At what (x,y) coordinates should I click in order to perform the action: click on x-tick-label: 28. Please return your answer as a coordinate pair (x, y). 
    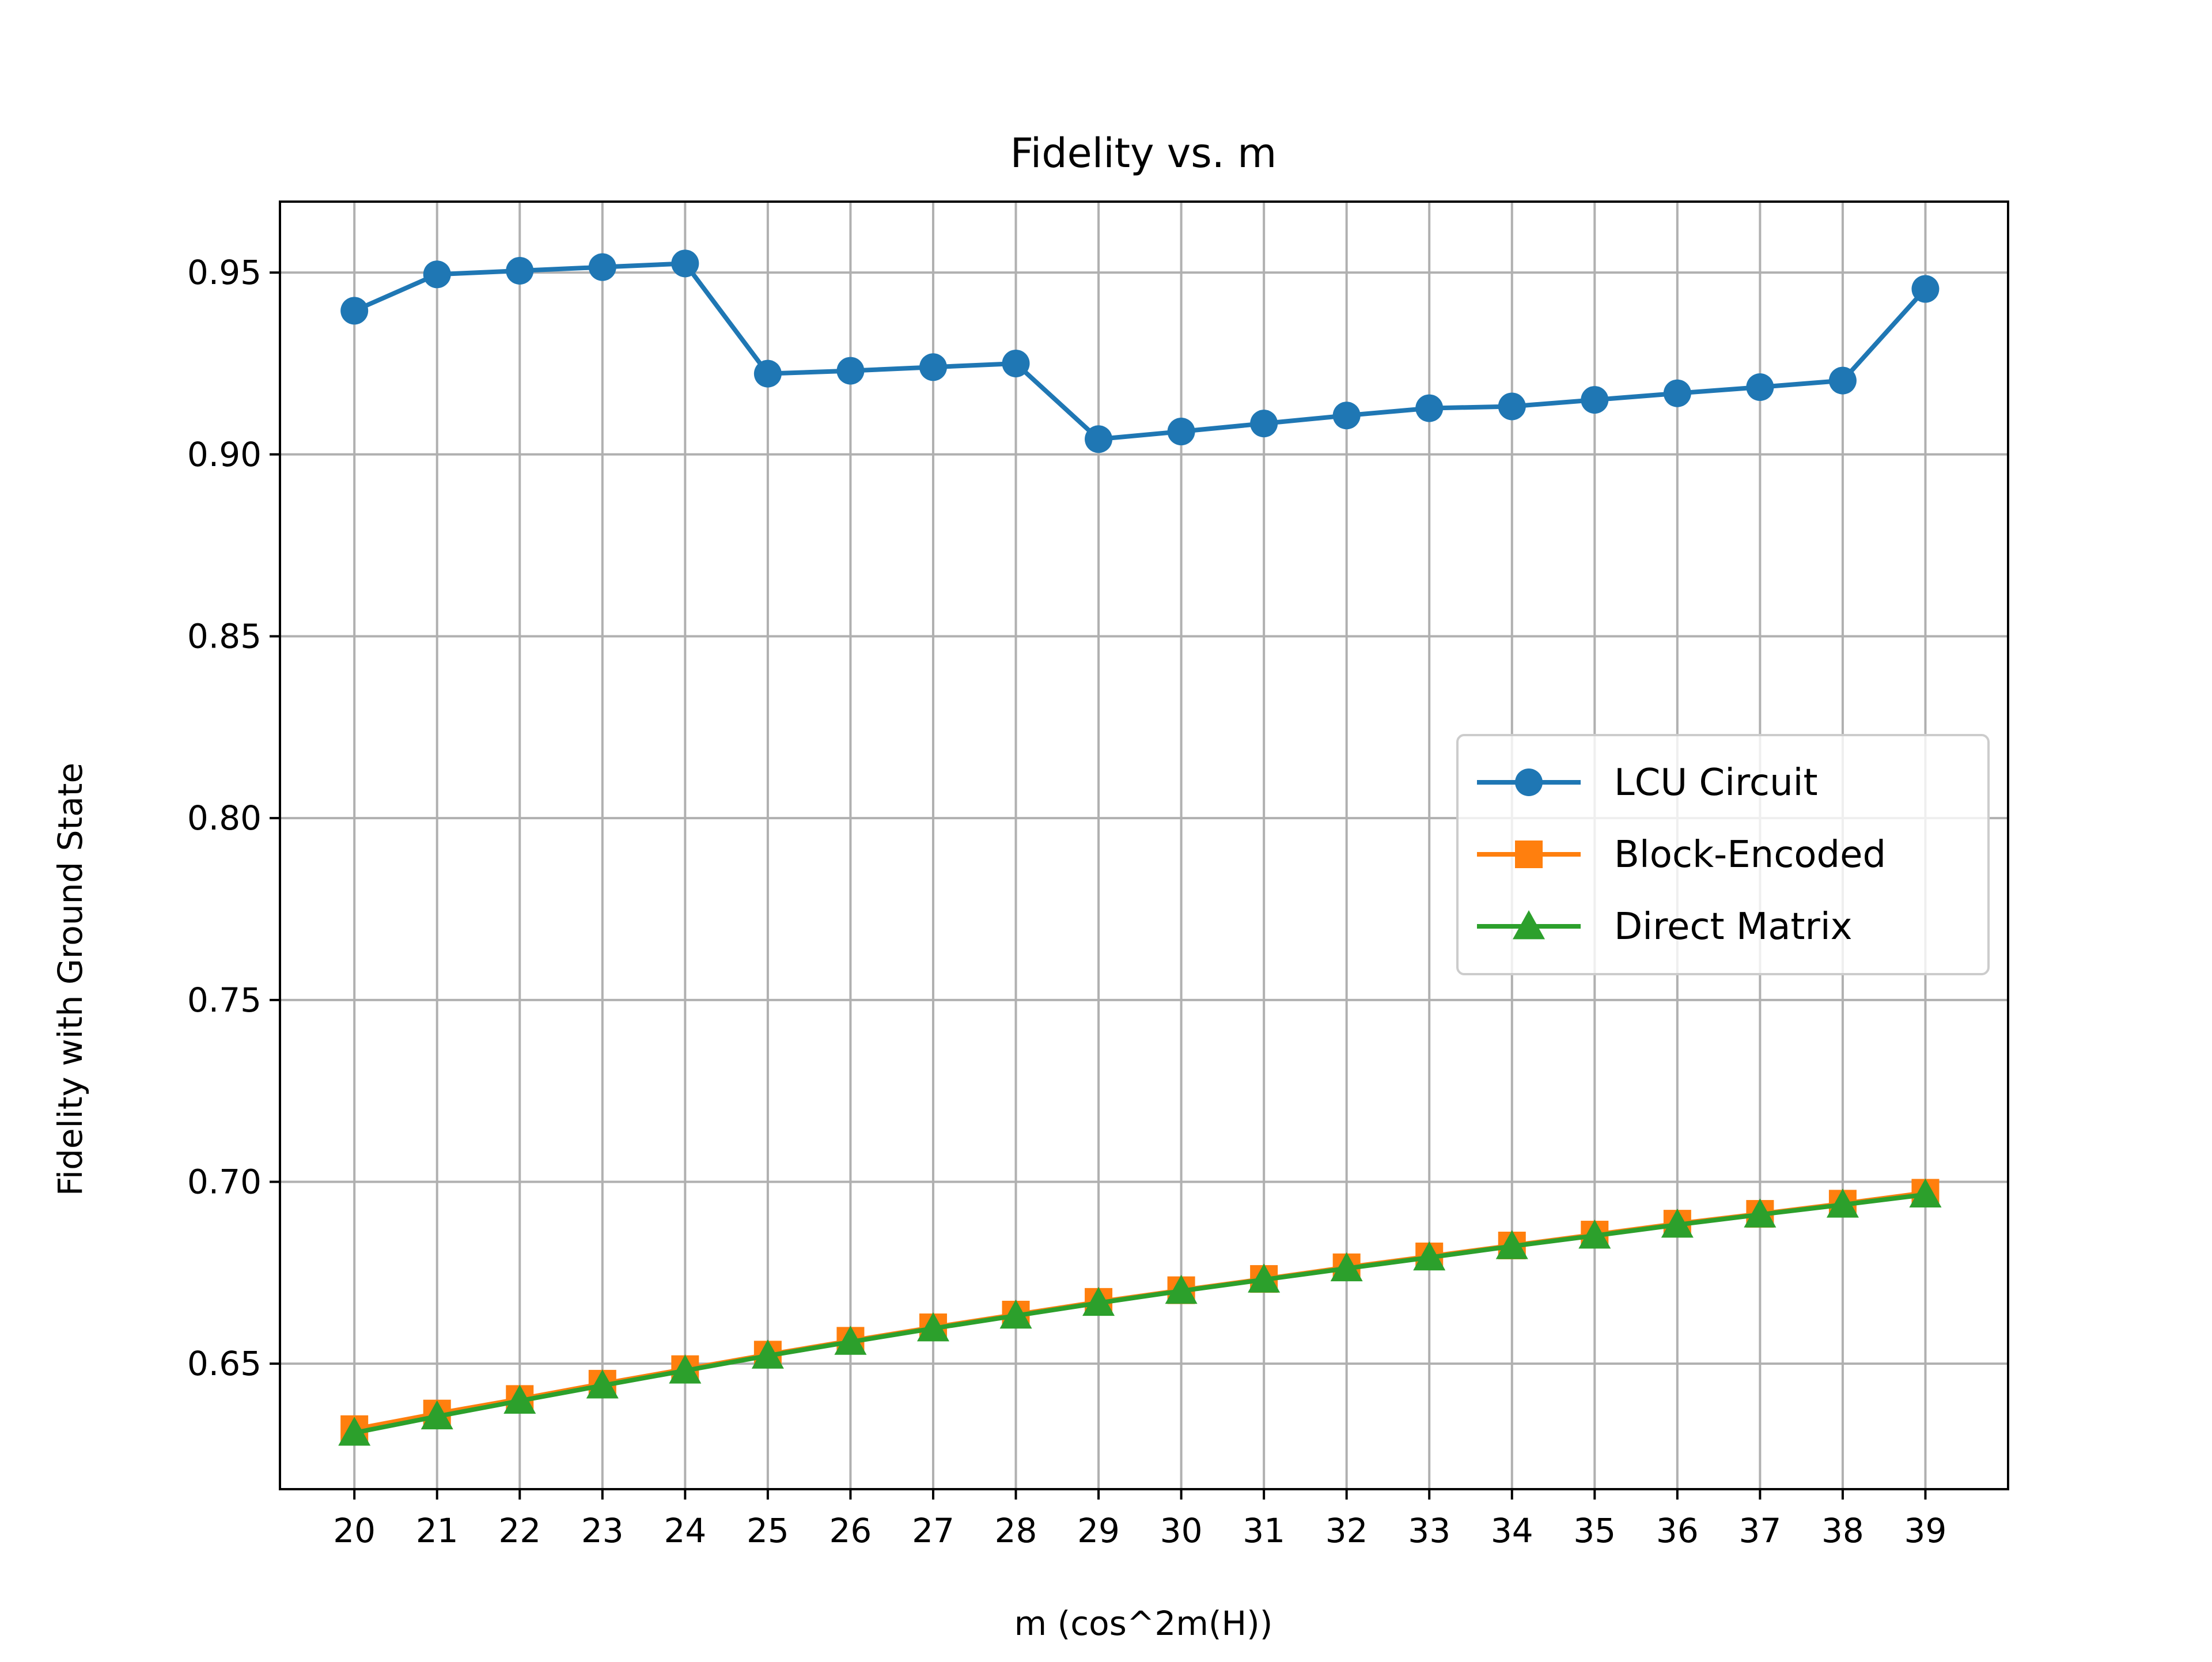
    Looking at the image, I should click on (1016, 1530).